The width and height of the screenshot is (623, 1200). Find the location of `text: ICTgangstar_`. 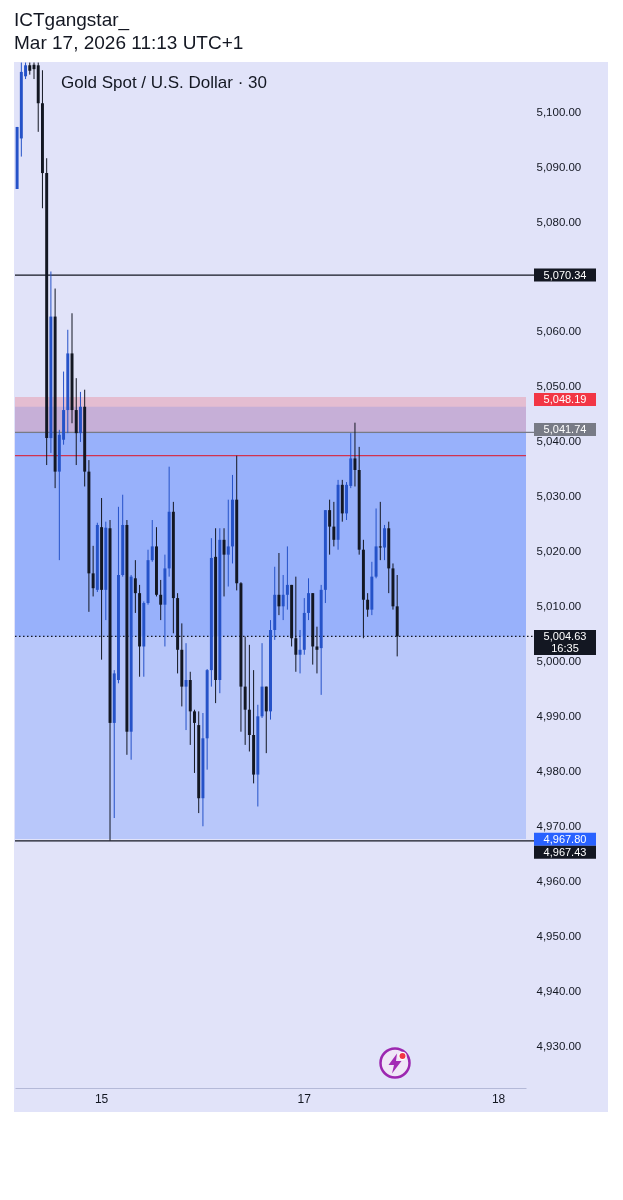

text: ICTgangstar_ is located at coordinates (72, 19).